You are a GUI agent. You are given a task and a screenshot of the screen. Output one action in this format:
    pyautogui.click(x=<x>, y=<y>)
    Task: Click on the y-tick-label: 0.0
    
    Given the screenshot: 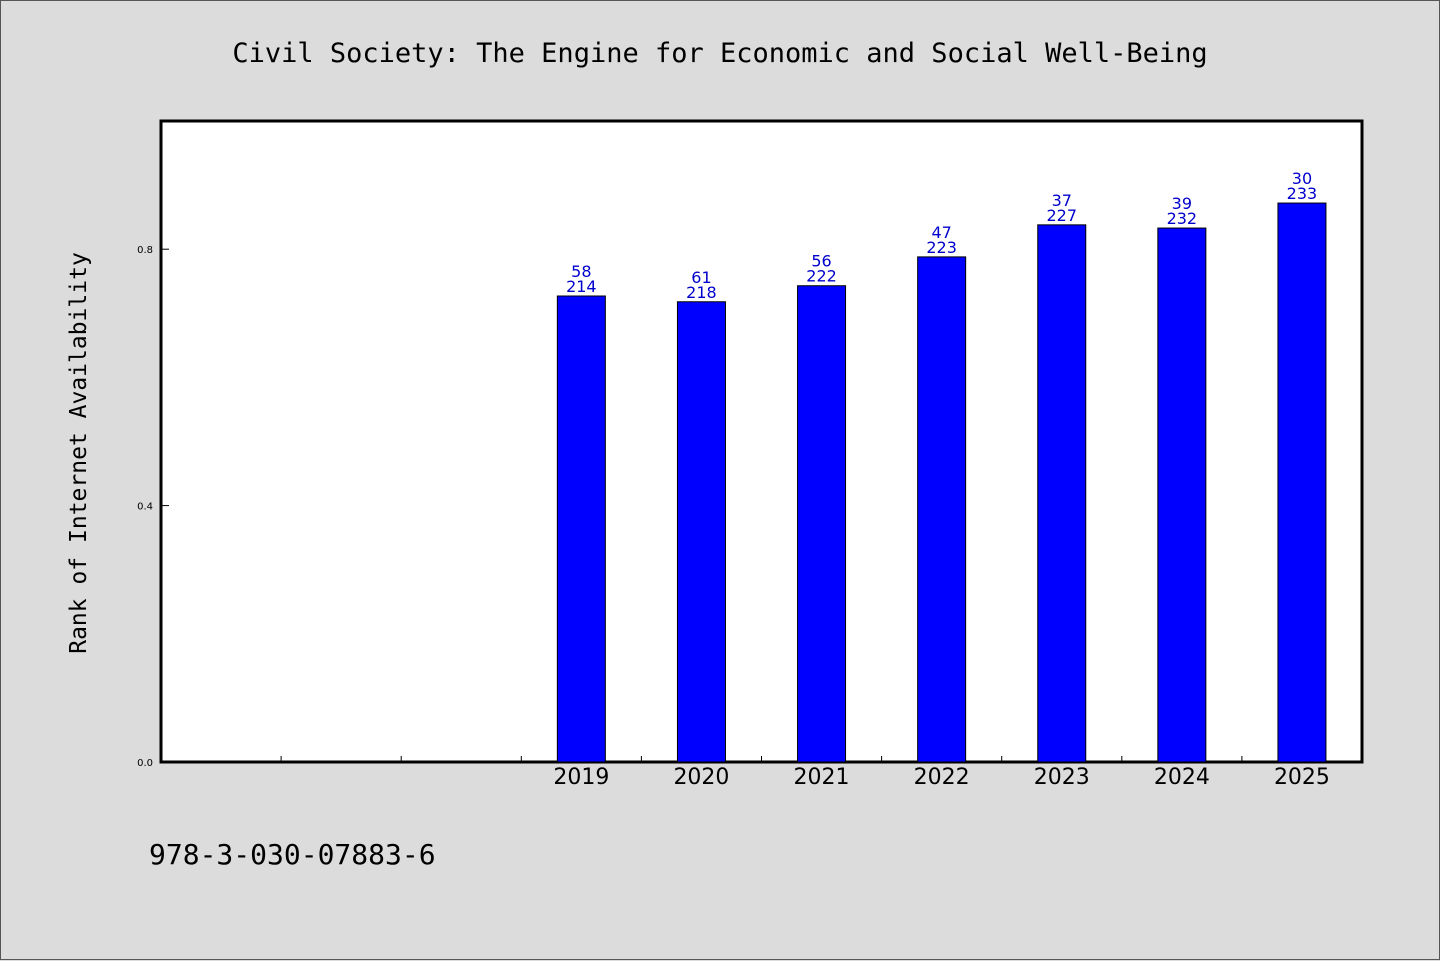 What is the action you would take?
    pyautogui.click(x=145, y=763)
    